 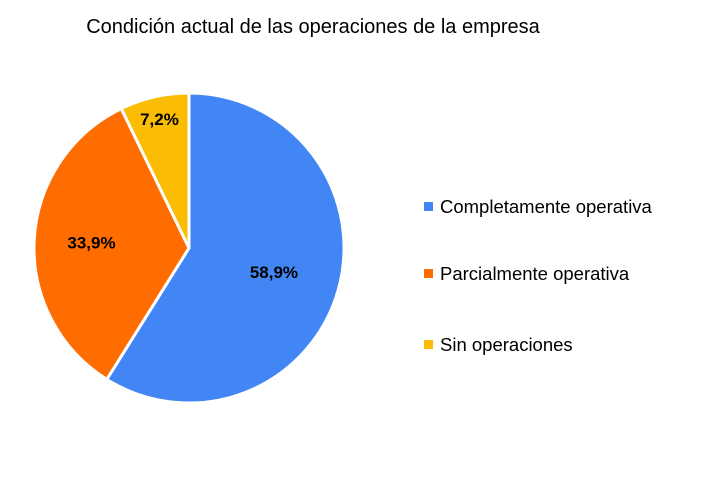 I want to click on data-label: 7,2%, so click(x=159, y=119).